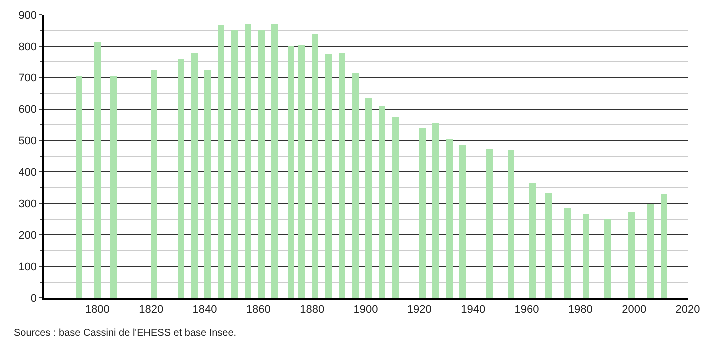 Image resolution: width=710 pixels, height=340 pixels. I want to click on y-tick-label: 0, so click(34, 298).